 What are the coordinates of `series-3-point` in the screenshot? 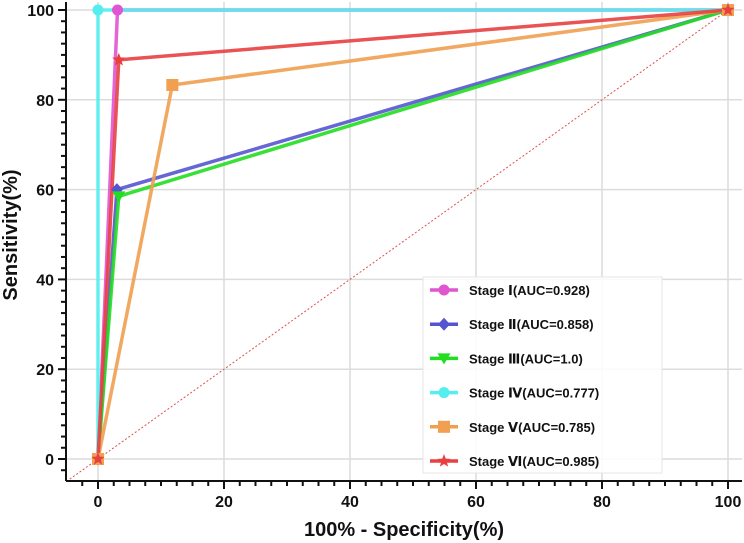 It's located at (119, 197).